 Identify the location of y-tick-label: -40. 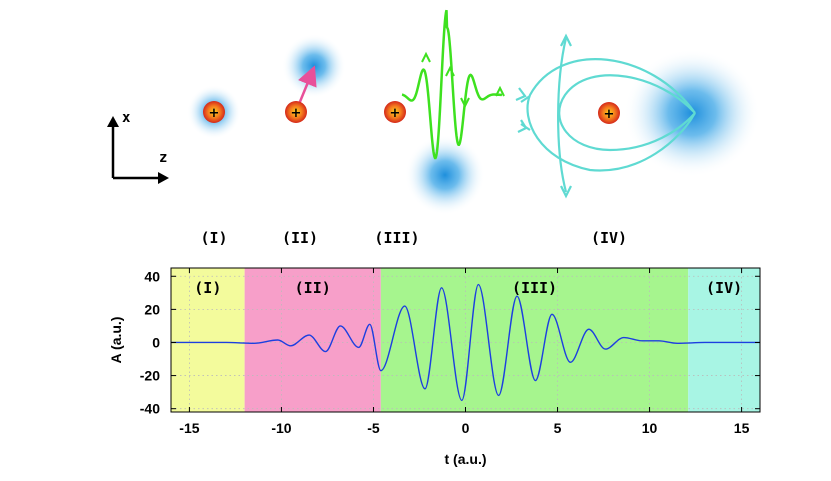
(150, 409).